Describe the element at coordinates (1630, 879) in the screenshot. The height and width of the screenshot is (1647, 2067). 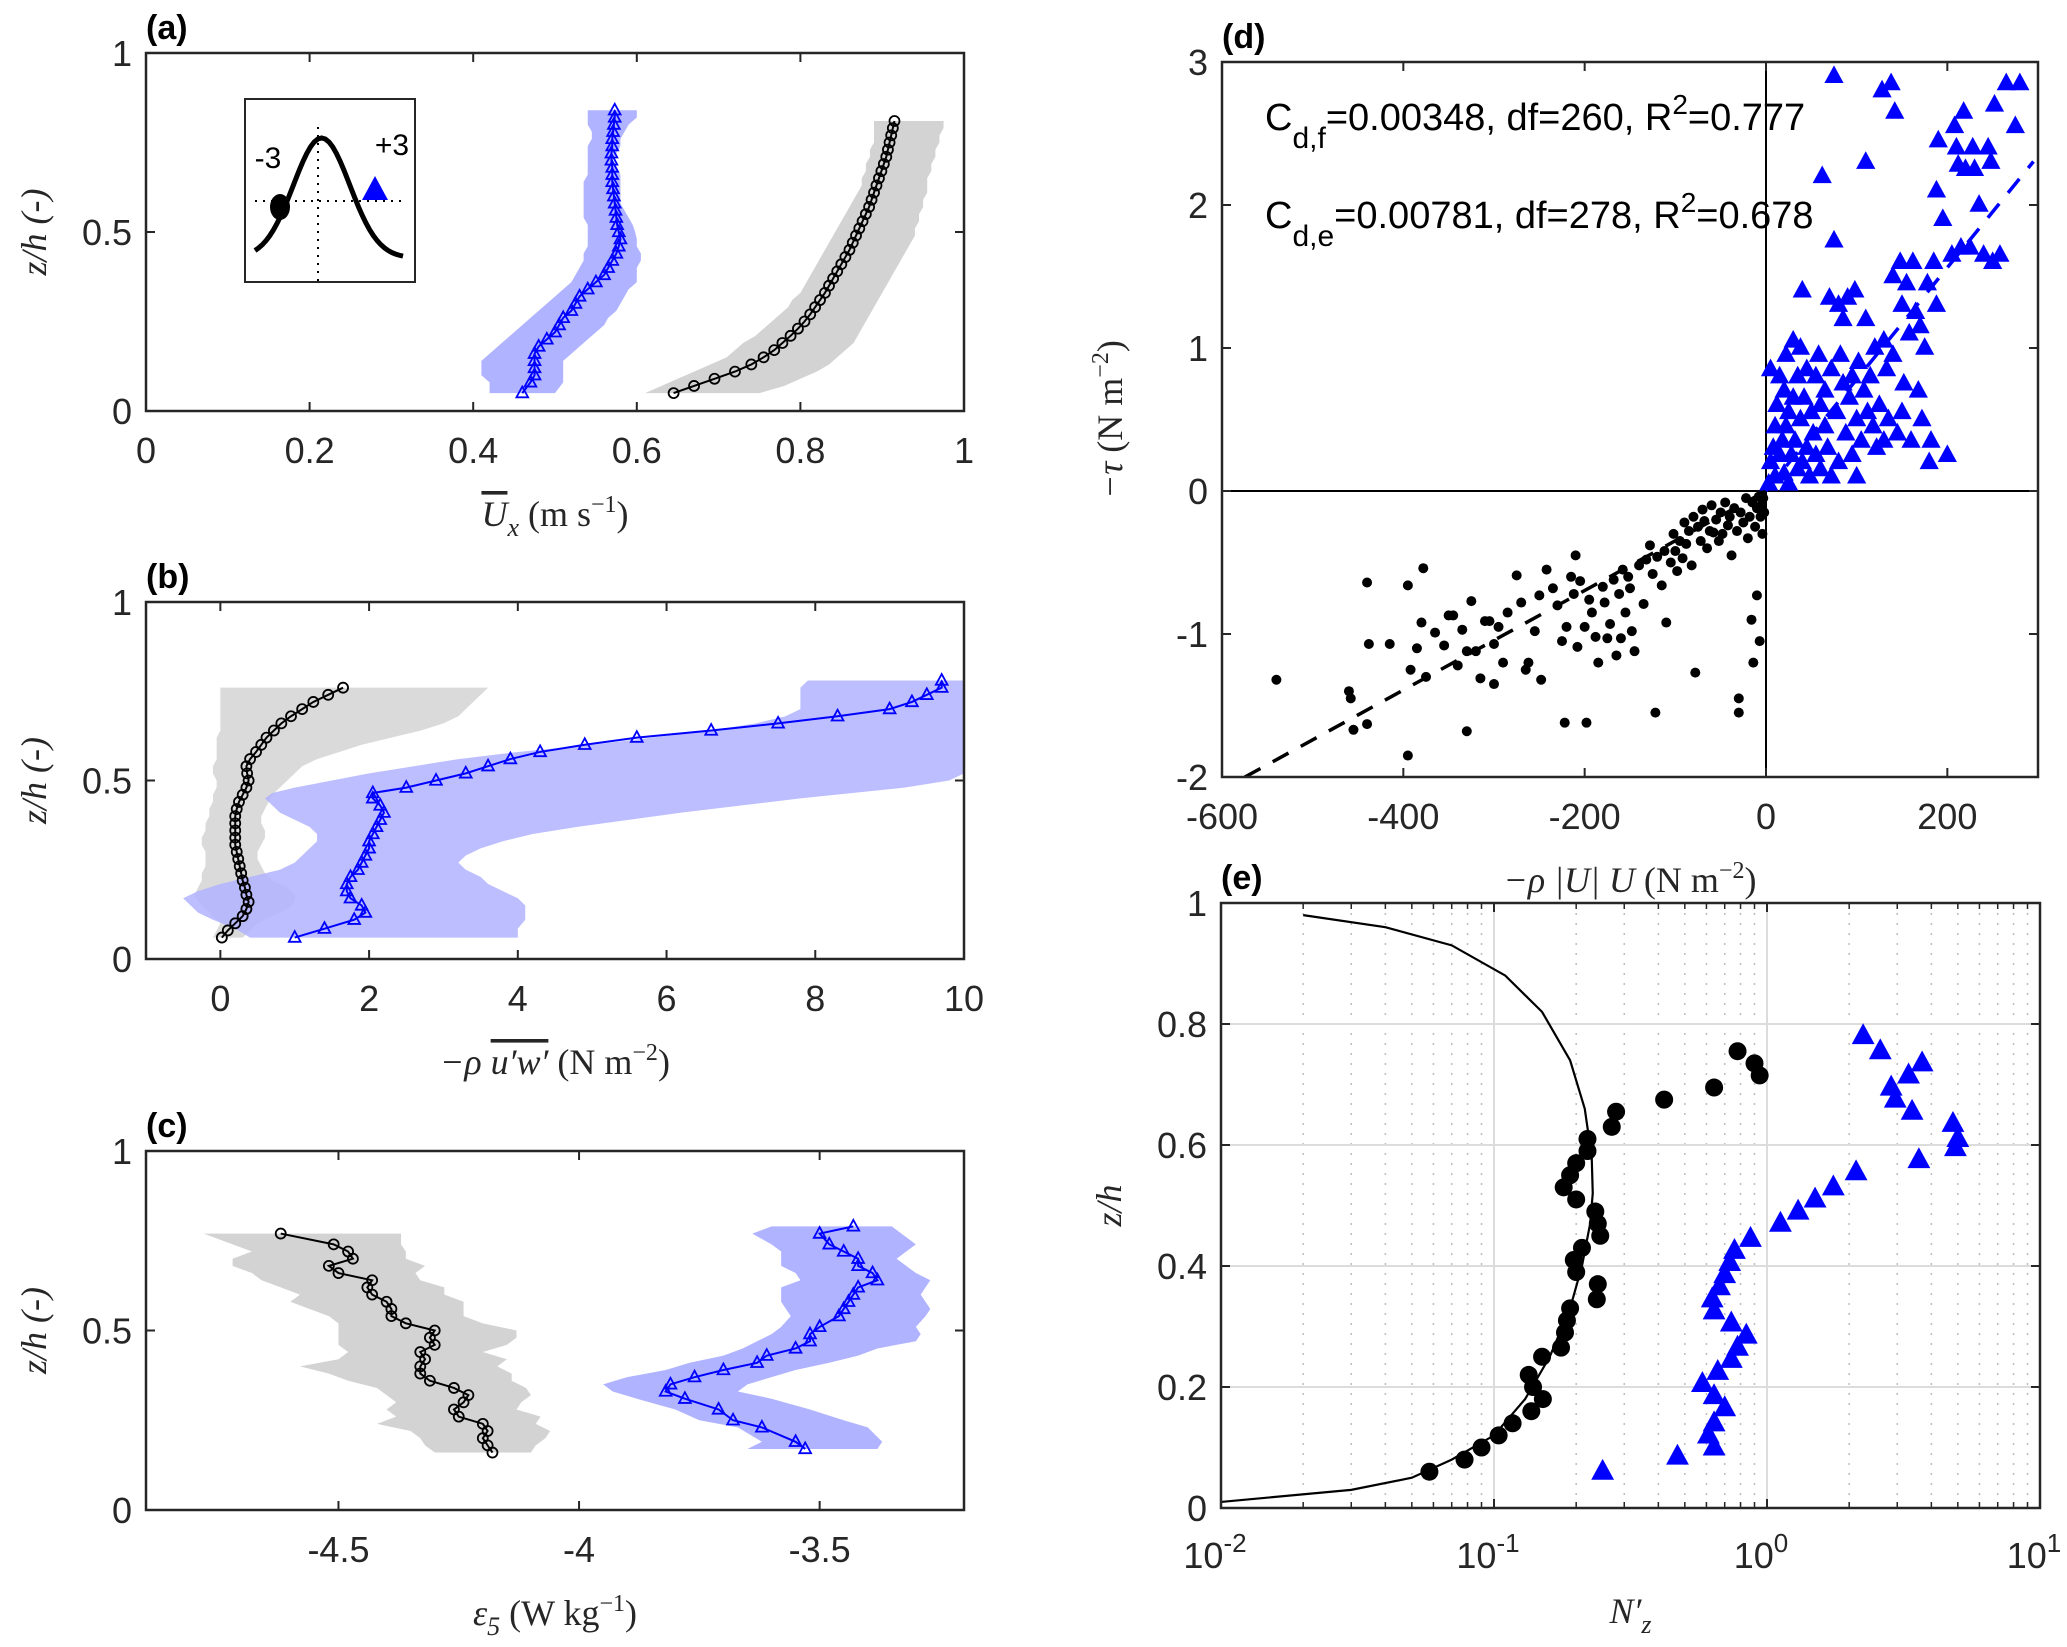
I see `x-axis-label: −ρ |U| U (N m−2)` at that location.